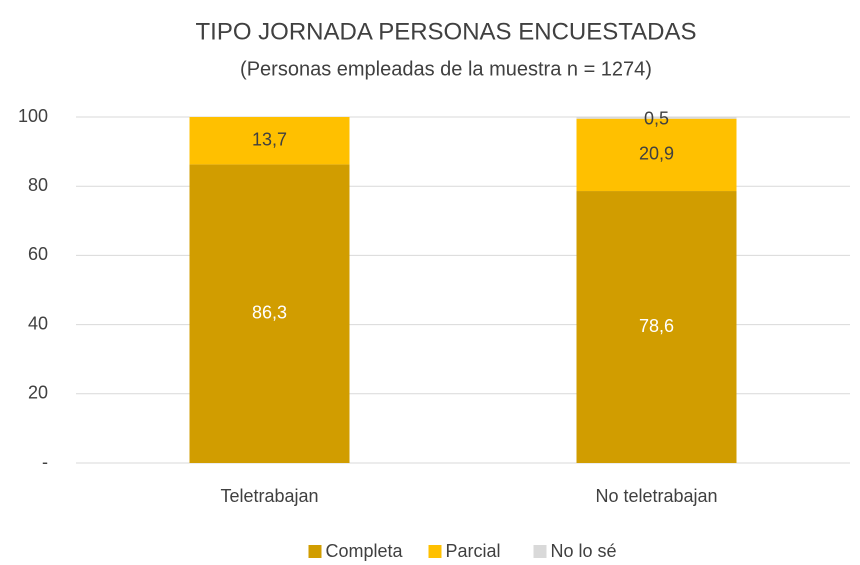 Image resolution: width=860 pixels, height=565 pixels. I want to click on legend-label: No lo sé, so click(584, 551).